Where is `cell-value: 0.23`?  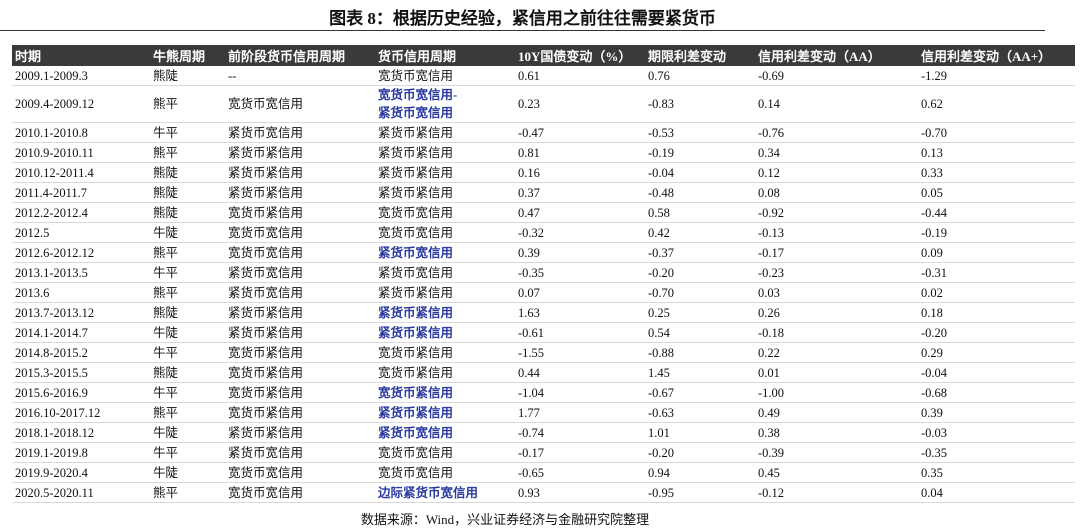 cell-value: 0.23 is located at coordinates (529, 104).